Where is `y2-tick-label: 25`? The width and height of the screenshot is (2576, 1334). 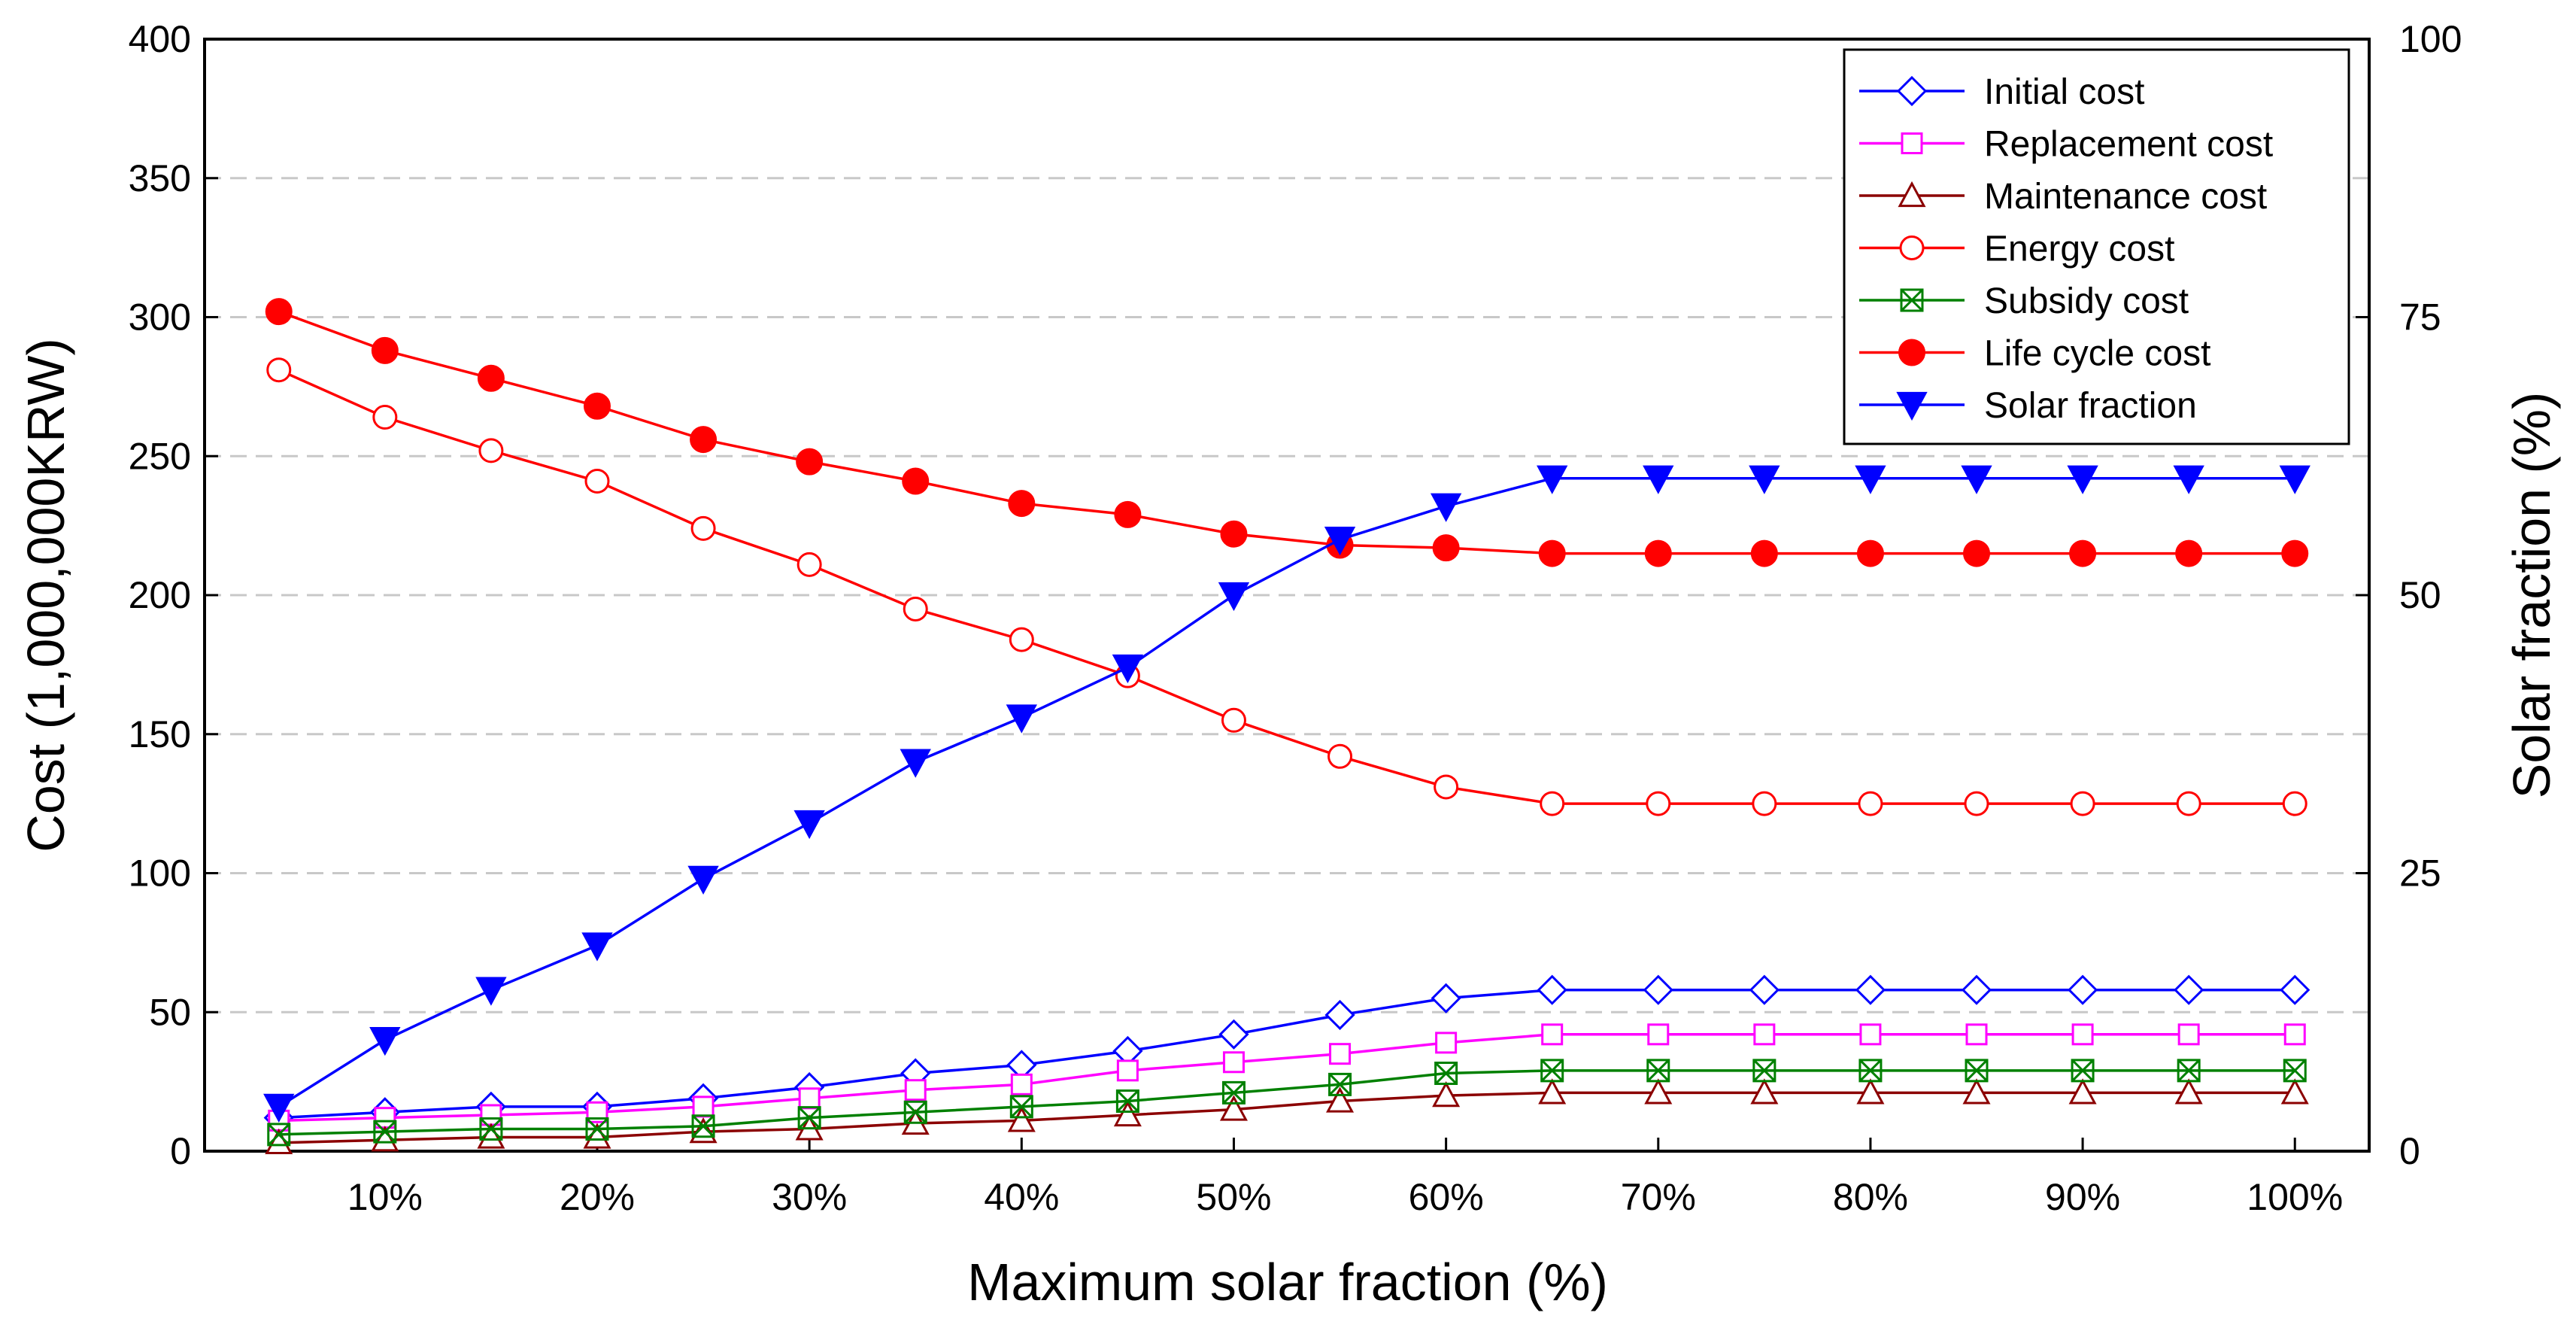 y2-tick-label: 25 is located at coordinates (2420, 874).